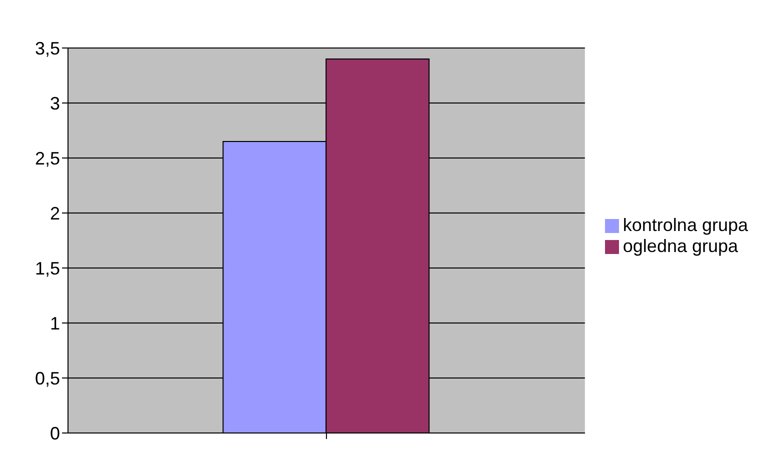 This screenshot has height=475, width=784. I want to click on y-tick-label: 0,5, so click(47, 378).